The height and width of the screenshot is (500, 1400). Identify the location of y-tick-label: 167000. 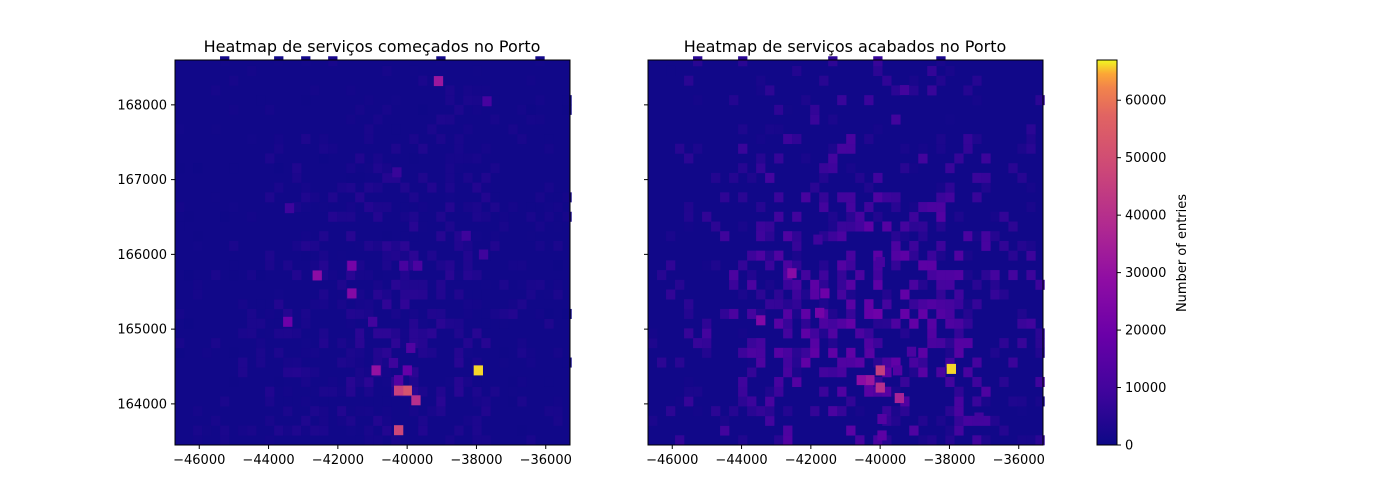
(142, 180).